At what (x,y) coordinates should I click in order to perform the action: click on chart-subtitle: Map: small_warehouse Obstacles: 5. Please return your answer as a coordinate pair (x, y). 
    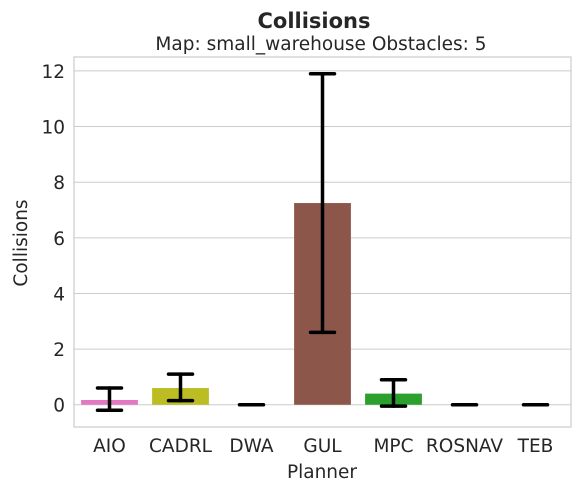
    Looking at the image, I should click on (320, 44).